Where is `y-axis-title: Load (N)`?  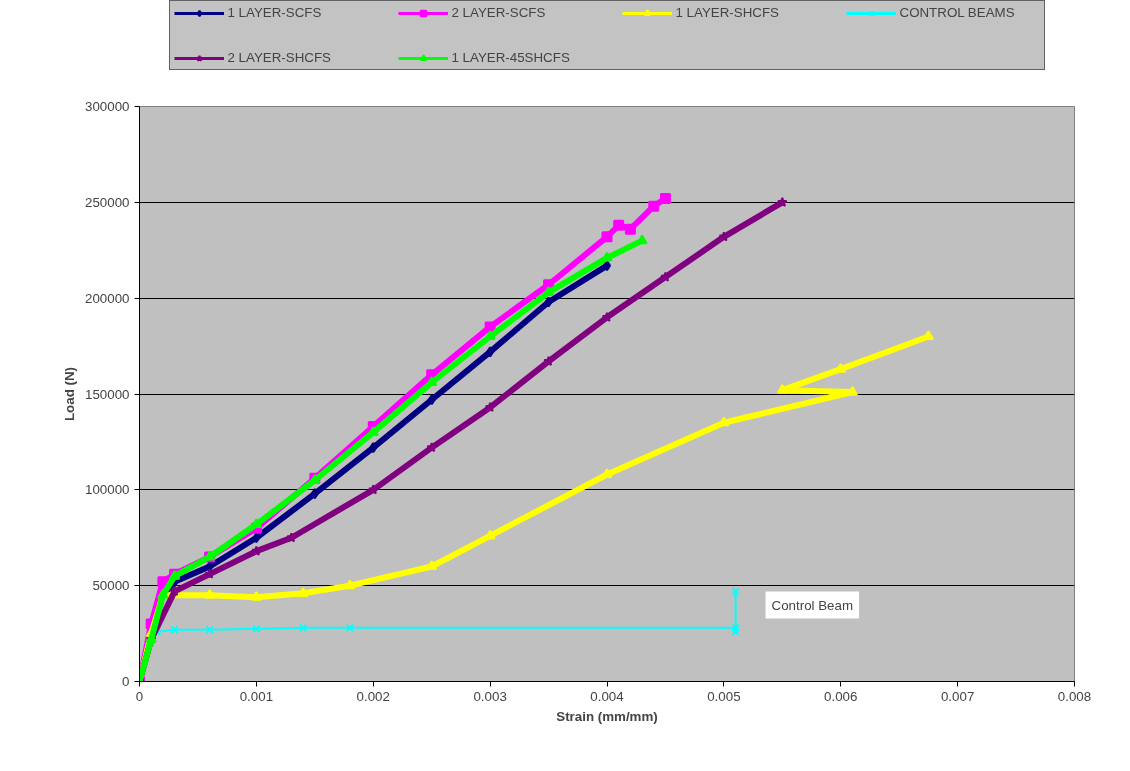 y-axis-title: Load (N) is located at coordinates (70, 394).